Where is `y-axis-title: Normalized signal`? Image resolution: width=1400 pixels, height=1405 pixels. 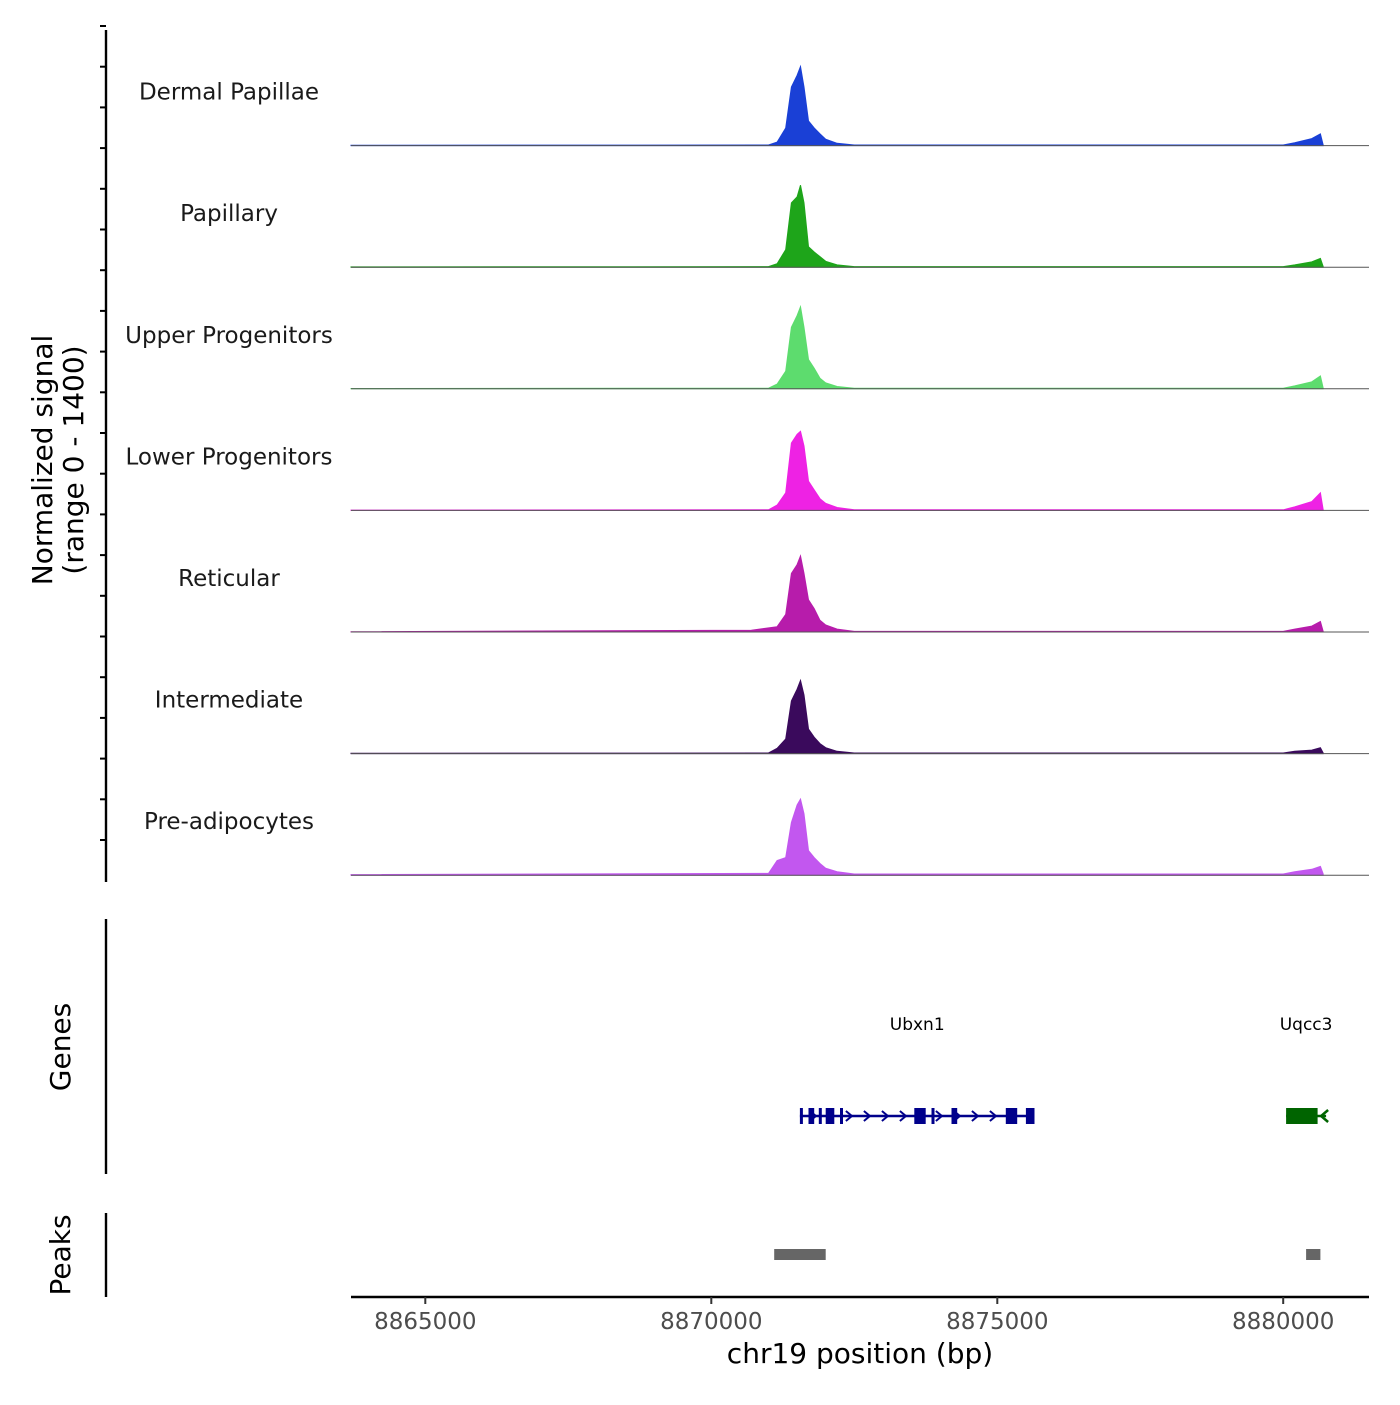 y-axis-title: Normalized signal is located at coordinates (42, 460).